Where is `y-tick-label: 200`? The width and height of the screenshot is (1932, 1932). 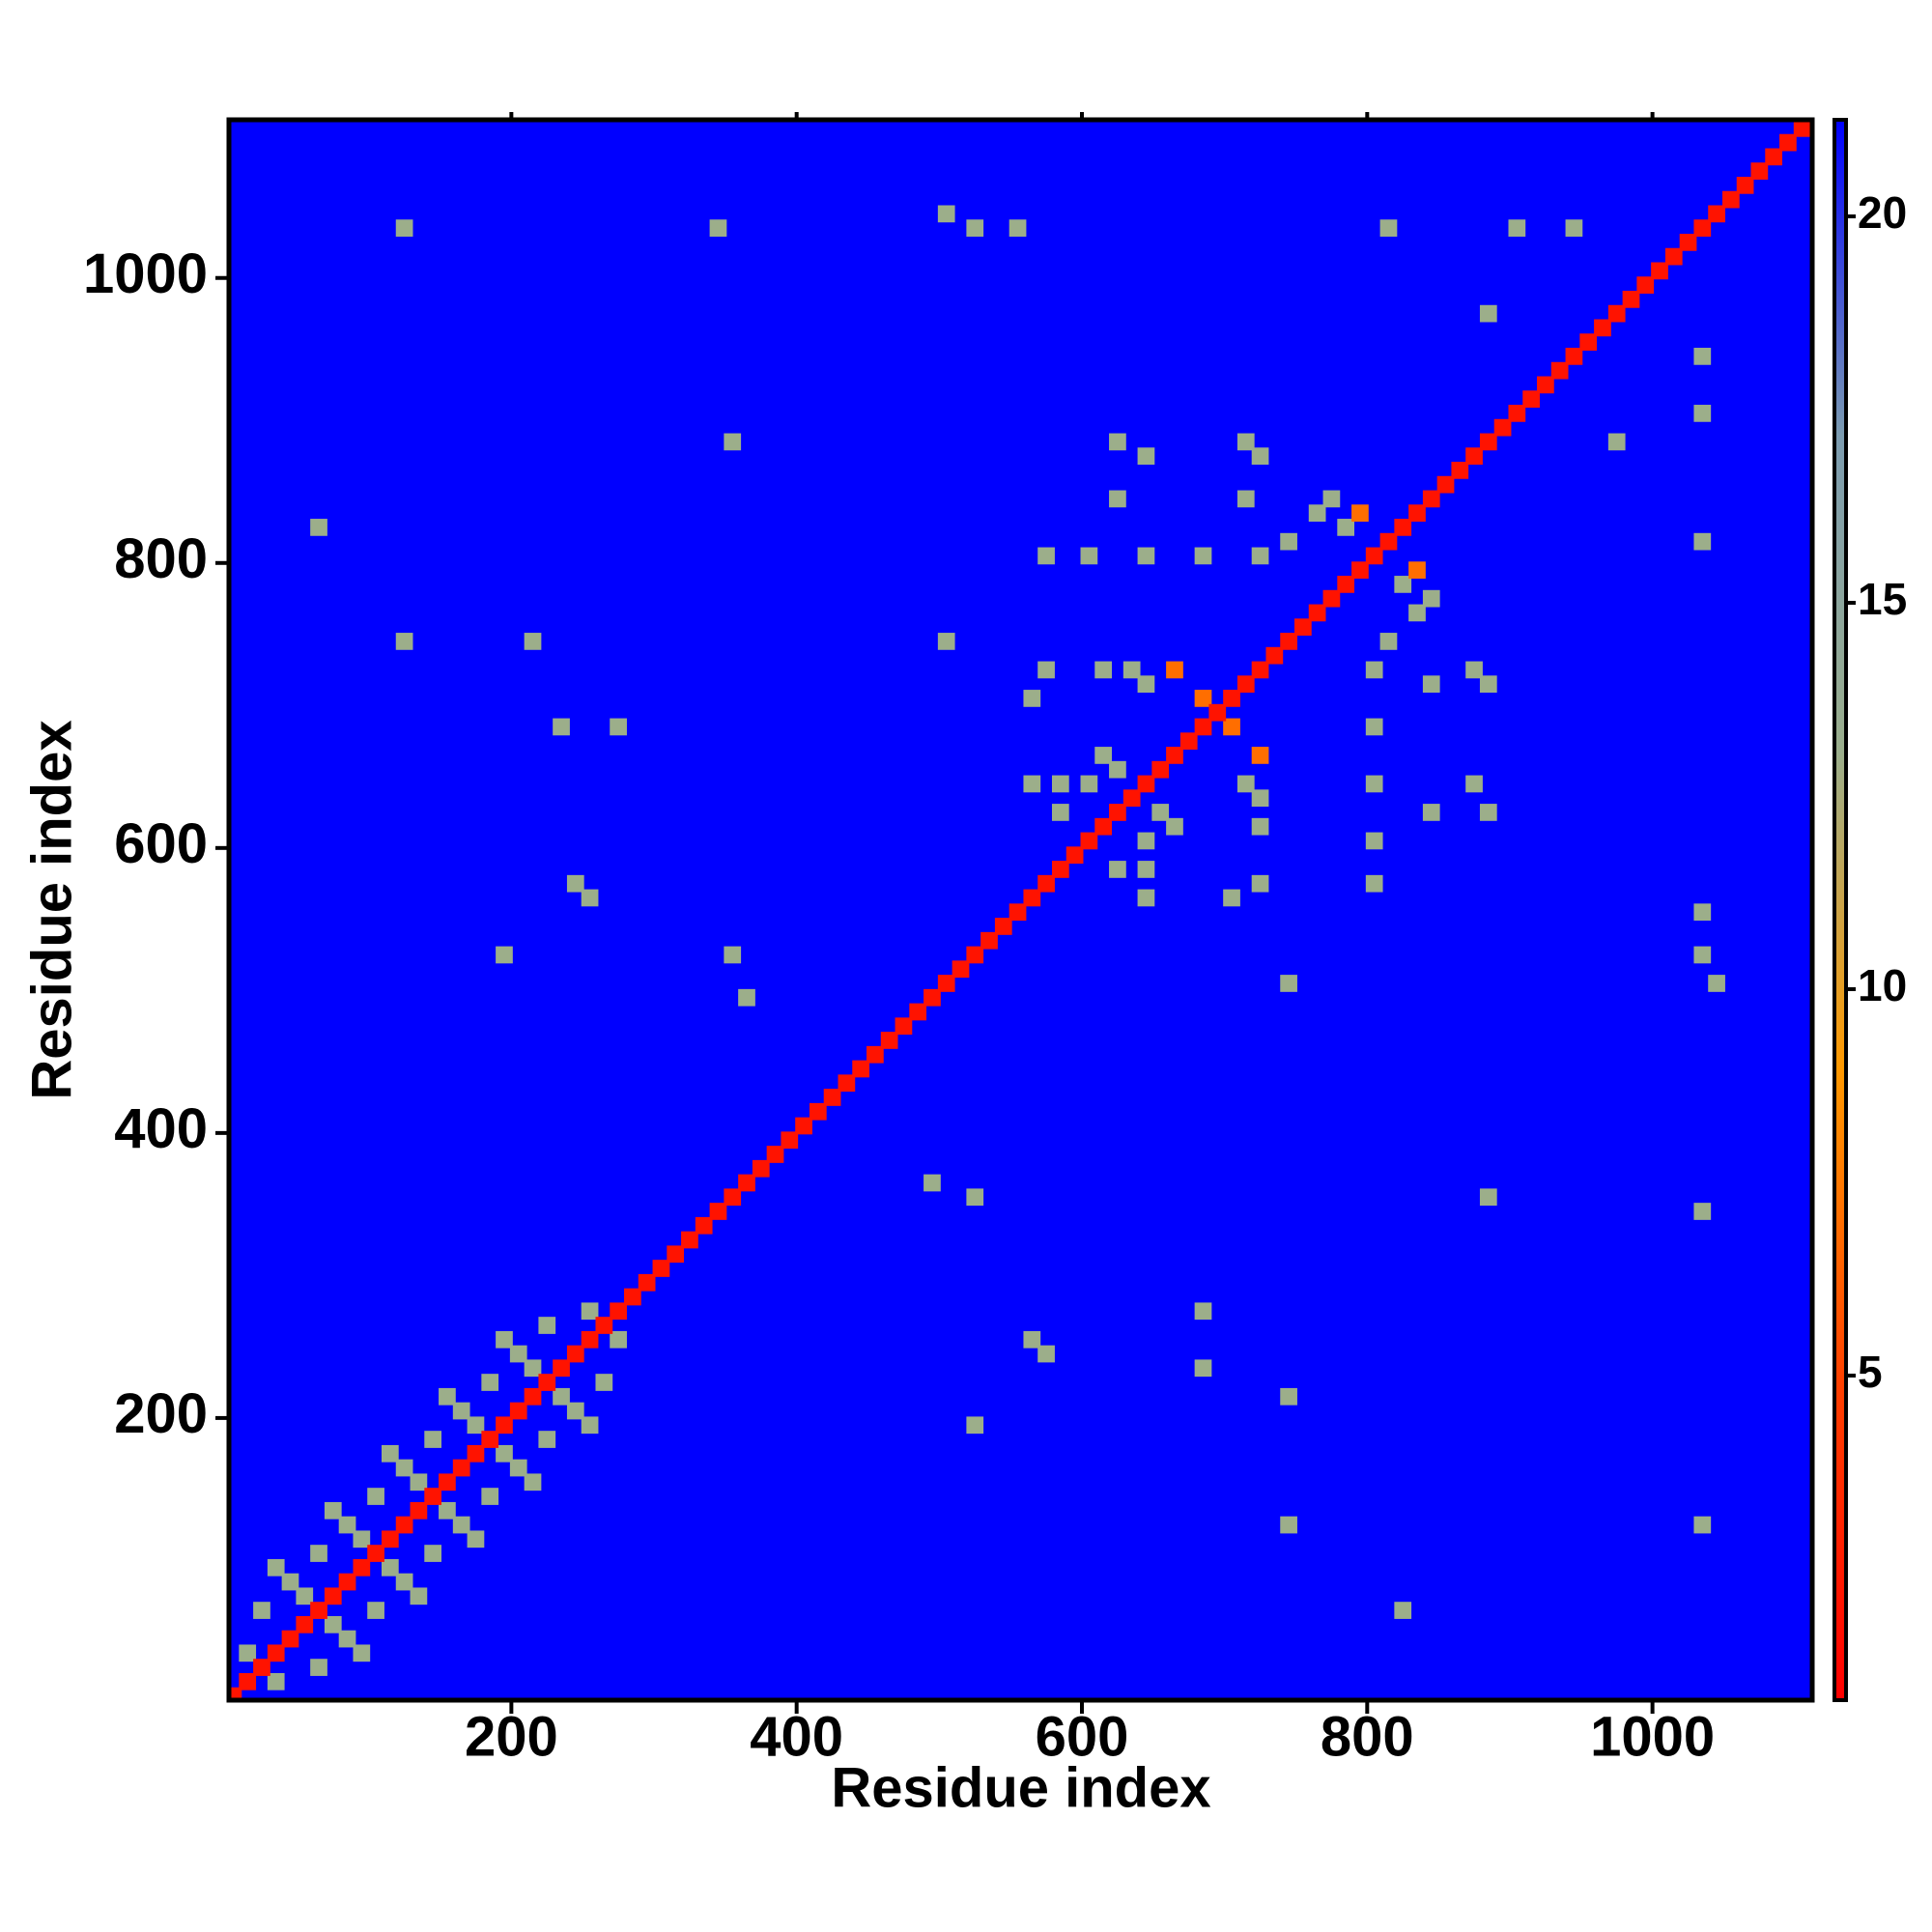 y-tick-label: 200 is located at coordinates (161, 1413).